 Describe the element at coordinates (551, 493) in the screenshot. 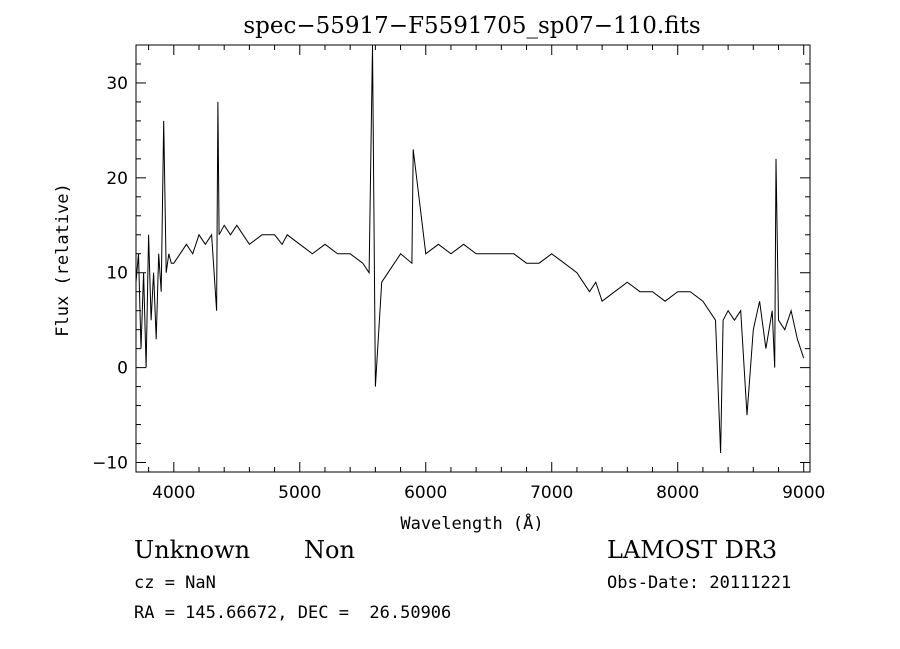

I see `x-tick-label: 7000` at that location.